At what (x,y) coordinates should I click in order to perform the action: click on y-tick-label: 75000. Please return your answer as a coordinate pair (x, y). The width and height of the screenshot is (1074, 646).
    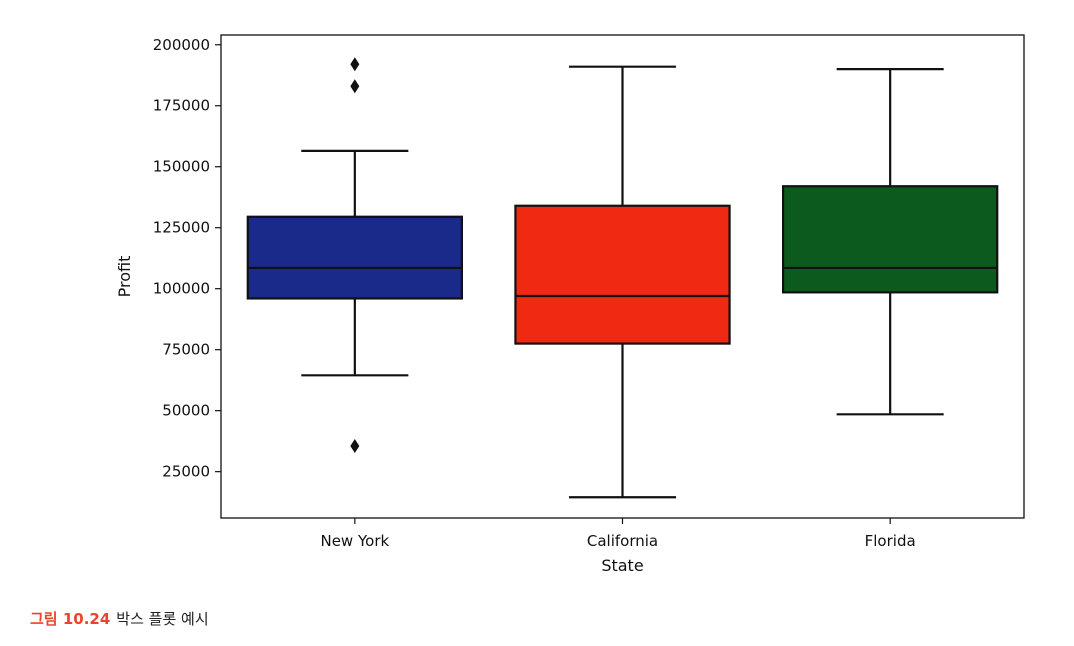
    Looking at the image, I should click on (186, 350).